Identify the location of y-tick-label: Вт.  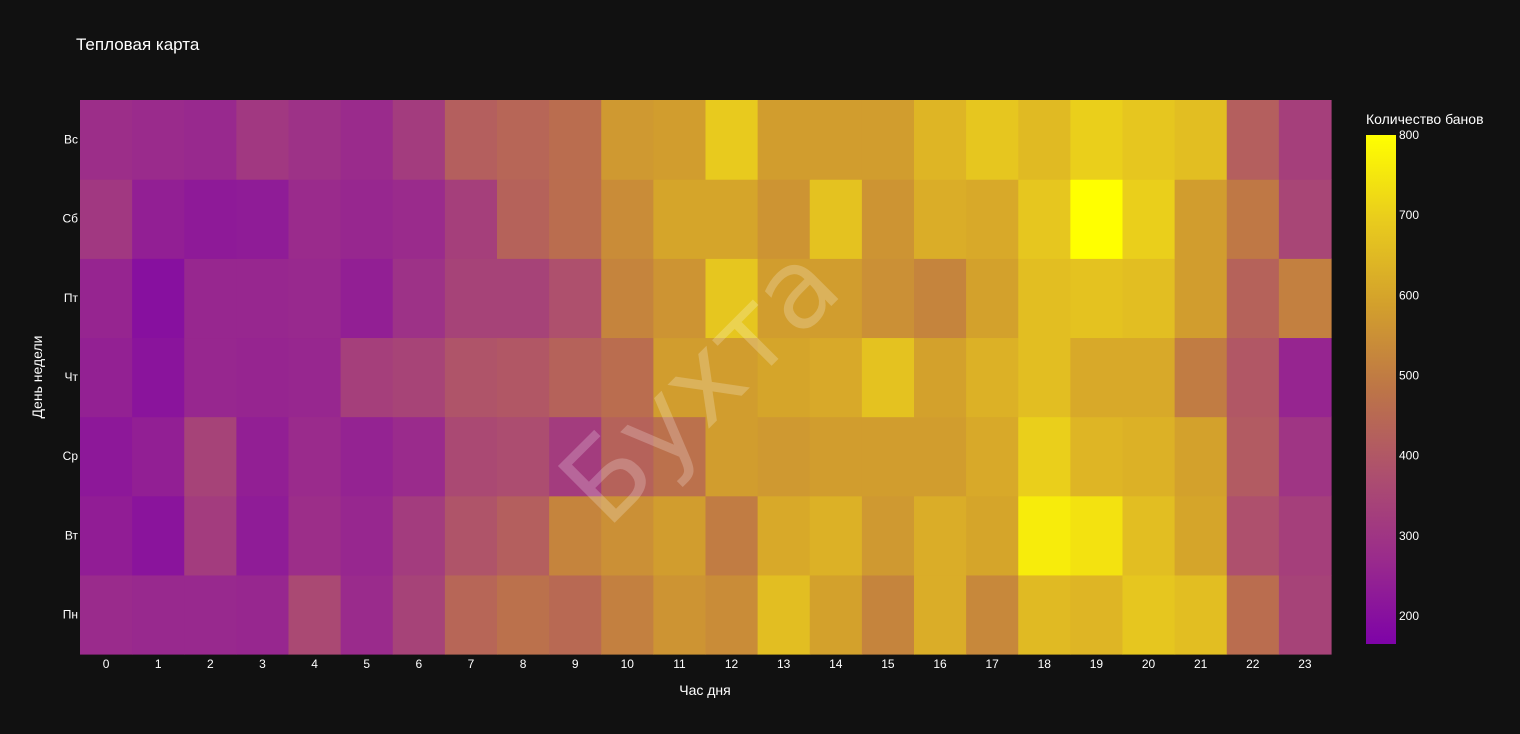
(72, 535).